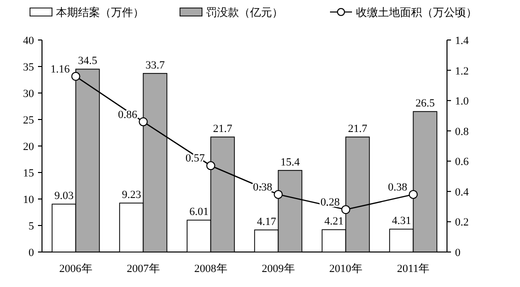 This screenshot has height=287, width=520. Describe the element at coordinates (60, 69) in the screenshot. I see `data-label: 1.16` at that location.